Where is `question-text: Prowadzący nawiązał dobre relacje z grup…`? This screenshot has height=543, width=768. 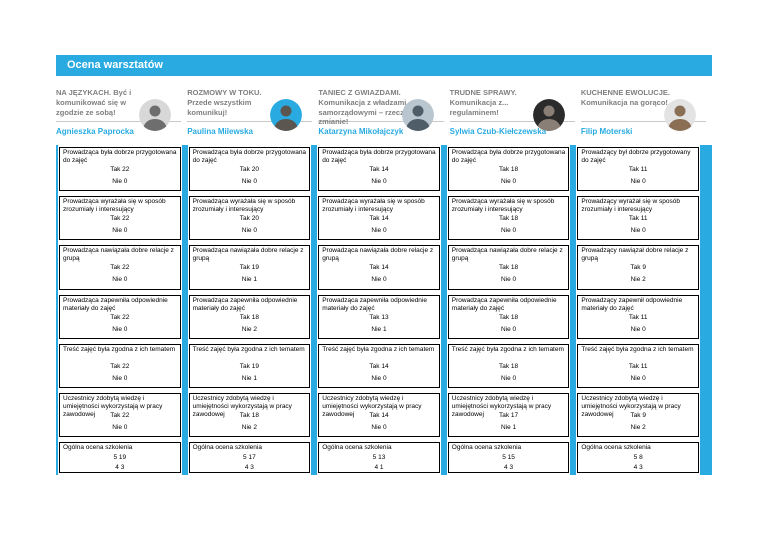
question-text: Prowadzący nawiązał dobre relacje z grup… is located at coordinates (635, 255).